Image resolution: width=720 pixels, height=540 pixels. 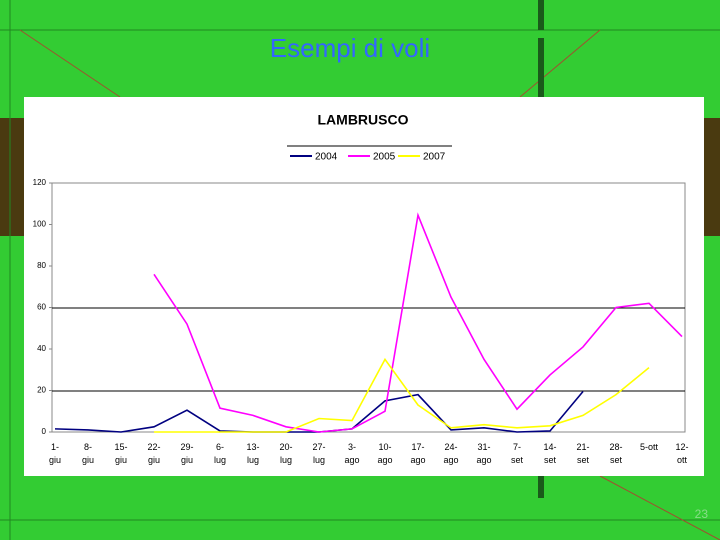 I want to click on x-tick-label: 5-ott, so click(x=648, y=447).